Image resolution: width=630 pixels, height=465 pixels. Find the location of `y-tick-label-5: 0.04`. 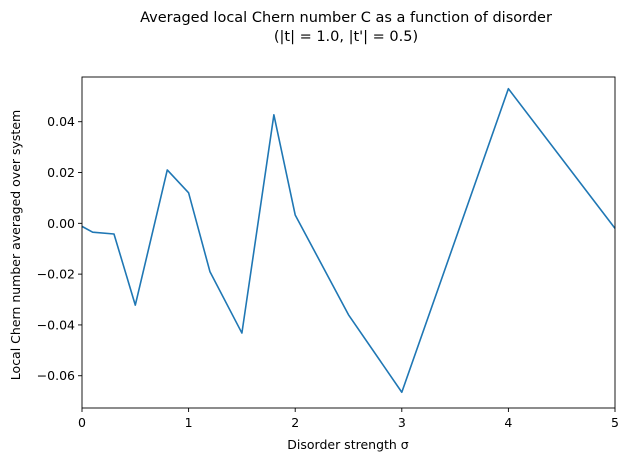

y-tick-label-5: 0.04 is located at coordinates (61, 121).